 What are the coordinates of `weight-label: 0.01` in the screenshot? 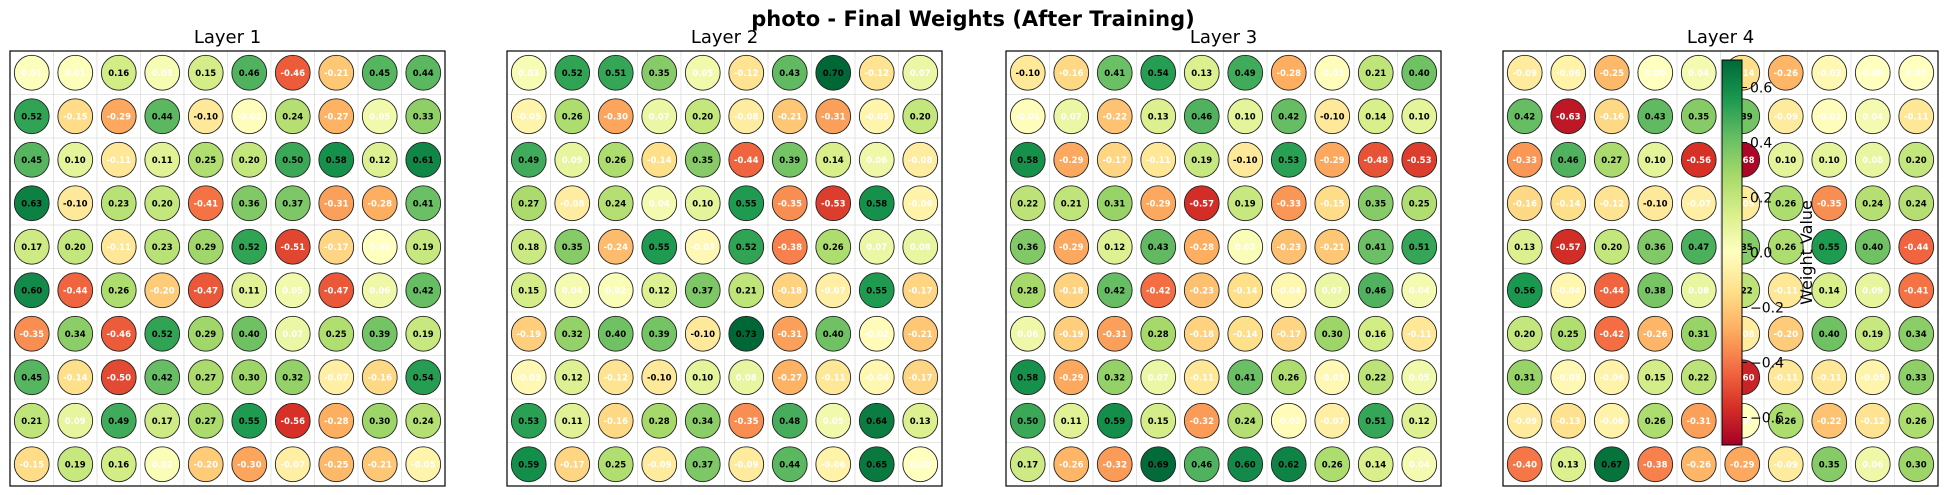 It's located at (75, 74).